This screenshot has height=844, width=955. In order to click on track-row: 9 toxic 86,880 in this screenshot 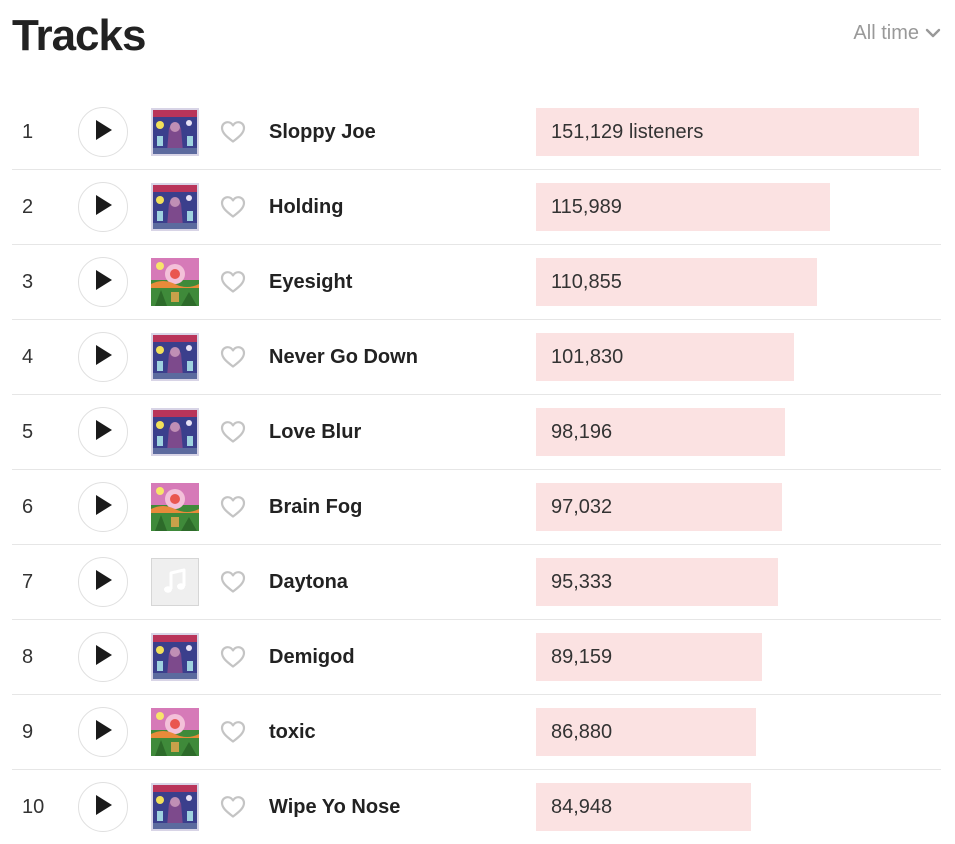, I will do `click(476, 732)`.